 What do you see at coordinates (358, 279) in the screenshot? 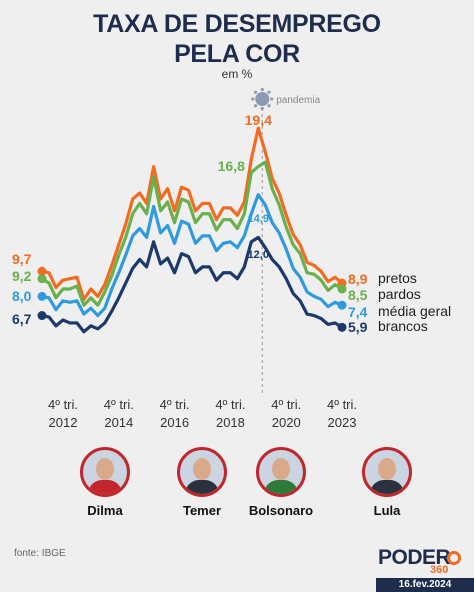
I see `data-label: 8,9` at bounding box center [358, 279].